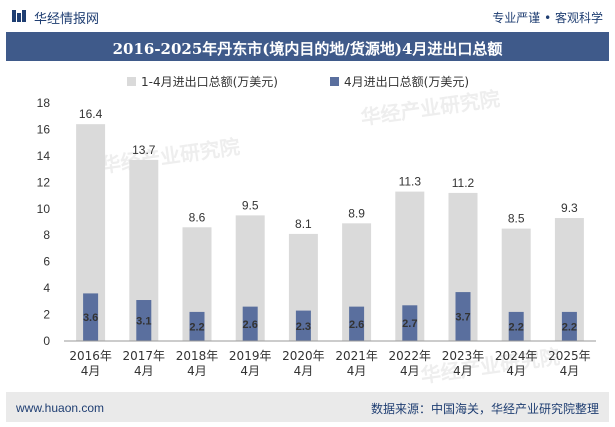  I want to click on tagline: 专业严谨 • 客观科学, so click(547, 18).